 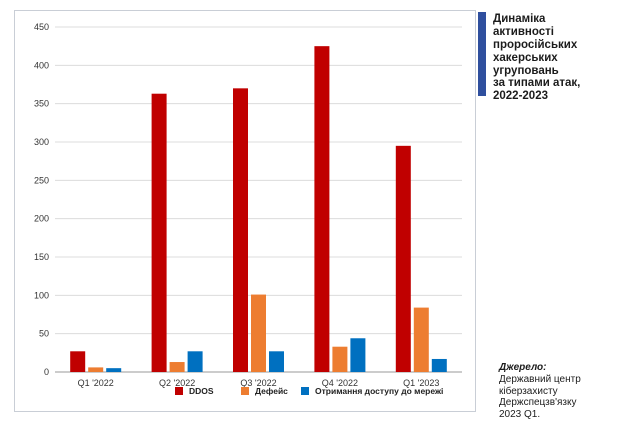 I want to click on bar-дефейс-1, so click(x=177, y=367).